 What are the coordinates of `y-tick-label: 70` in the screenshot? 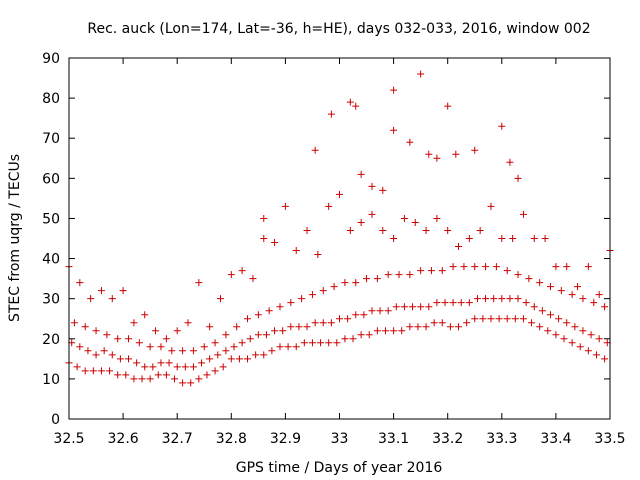 It's located at (51, 139).